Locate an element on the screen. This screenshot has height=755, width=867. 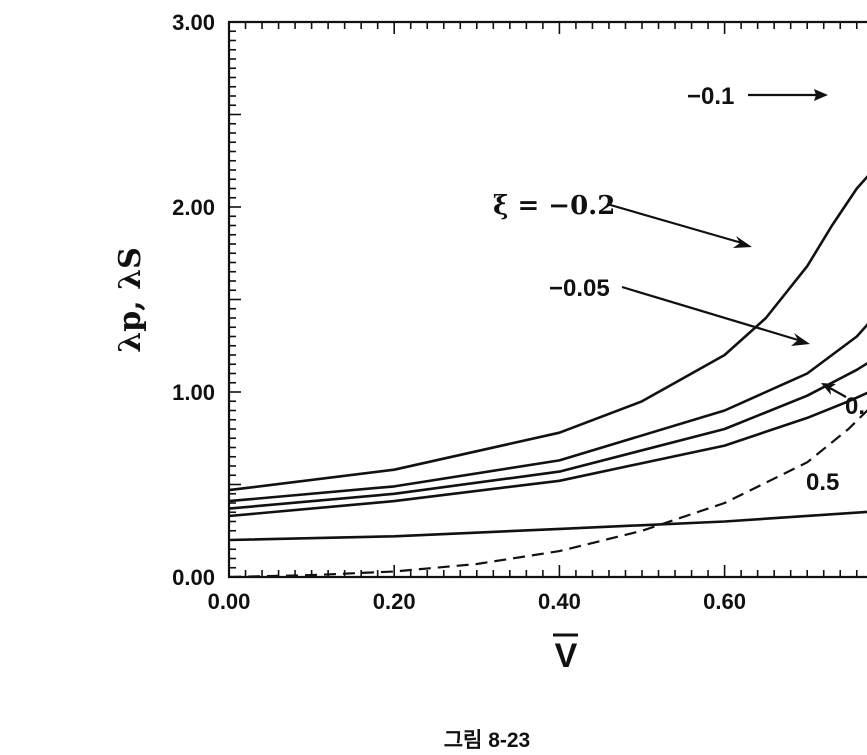
x-tick-label: 0.20 is located at coordinates (394, 601).